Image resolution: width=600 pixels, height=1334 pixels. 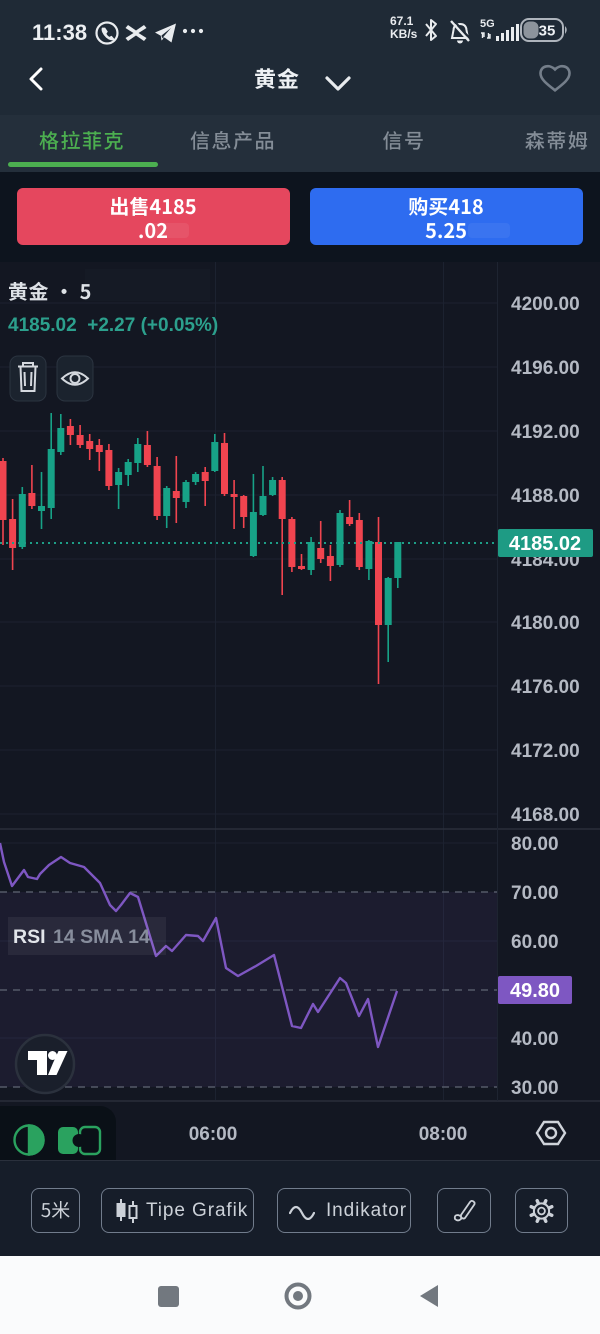 What do you see at coordinates (535, 991) in the screenshot?
I see `svg-text: 49.80` at bounding box center [535, 991].